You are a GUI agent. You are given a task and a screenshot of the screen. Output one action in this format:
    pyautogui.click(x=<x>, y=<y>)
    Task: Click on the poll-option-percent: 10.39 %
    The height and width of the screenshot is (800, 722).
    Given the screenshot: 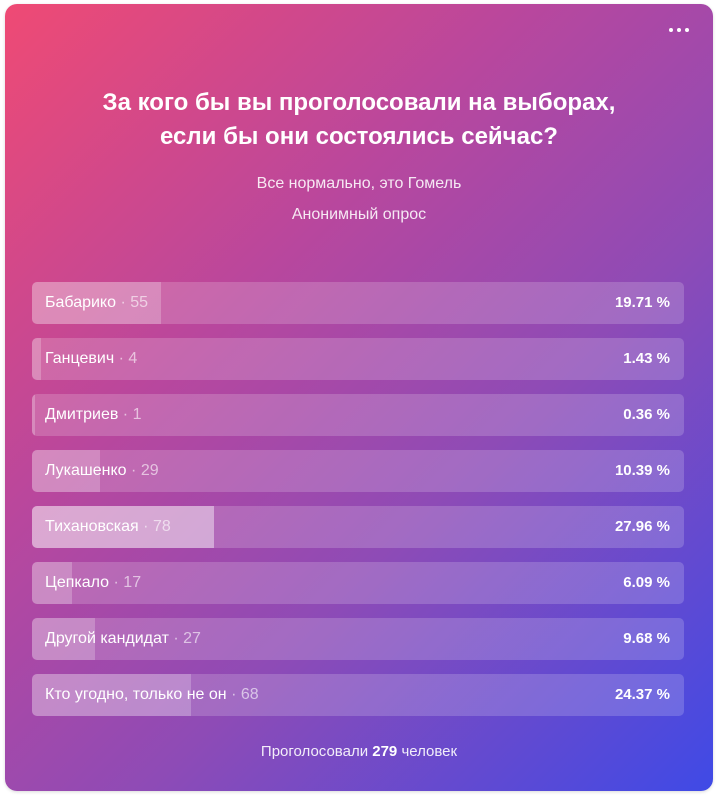 What is the action you would take?
    pyautogui.click(x=642, y=470)
    